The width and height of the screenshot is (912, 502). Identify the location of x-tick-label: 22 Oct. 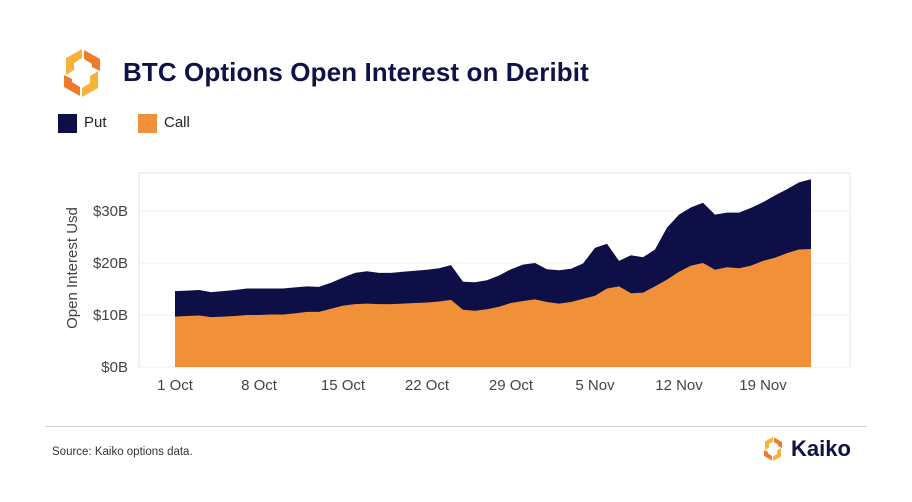
(427, 385).